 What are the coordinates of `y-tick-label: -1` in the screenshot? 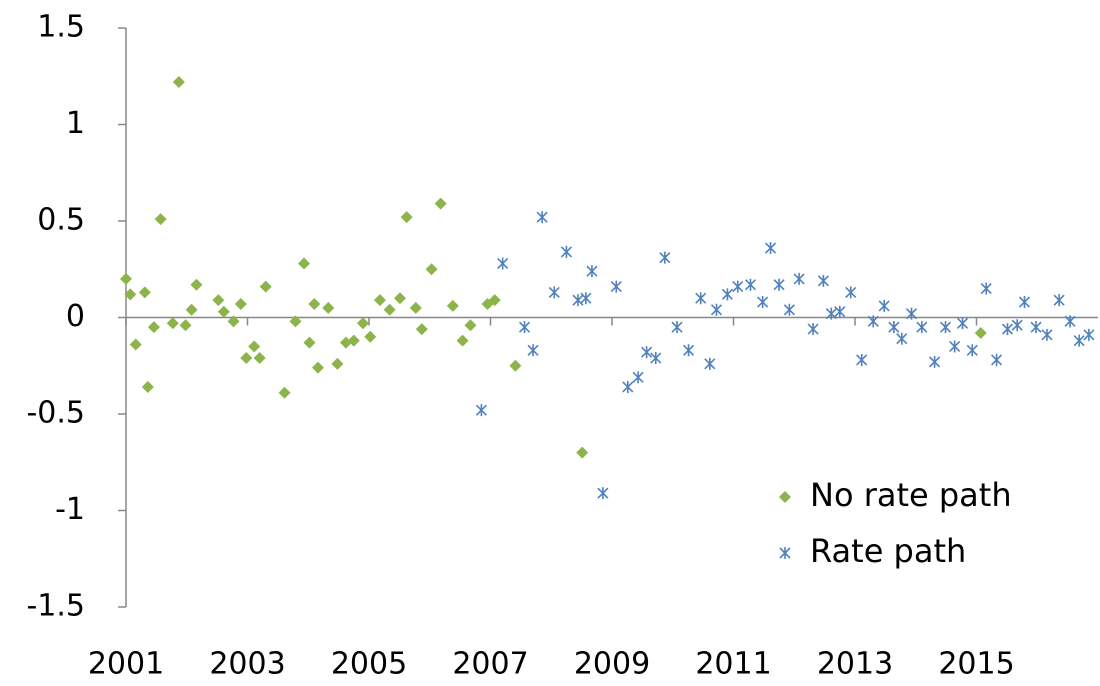 It's located at (70, 509).